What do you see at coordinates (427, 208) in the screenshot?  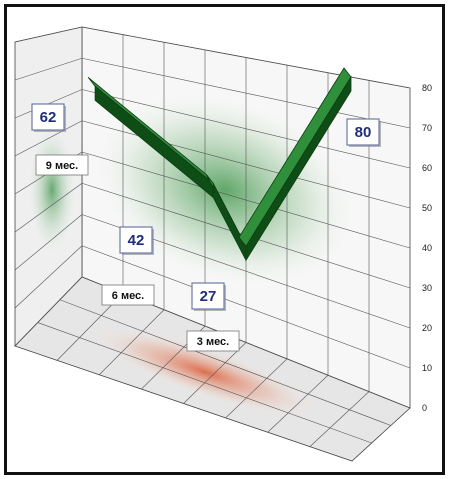 I see `y-tick-label: 50` at bounding box center [427, 208].